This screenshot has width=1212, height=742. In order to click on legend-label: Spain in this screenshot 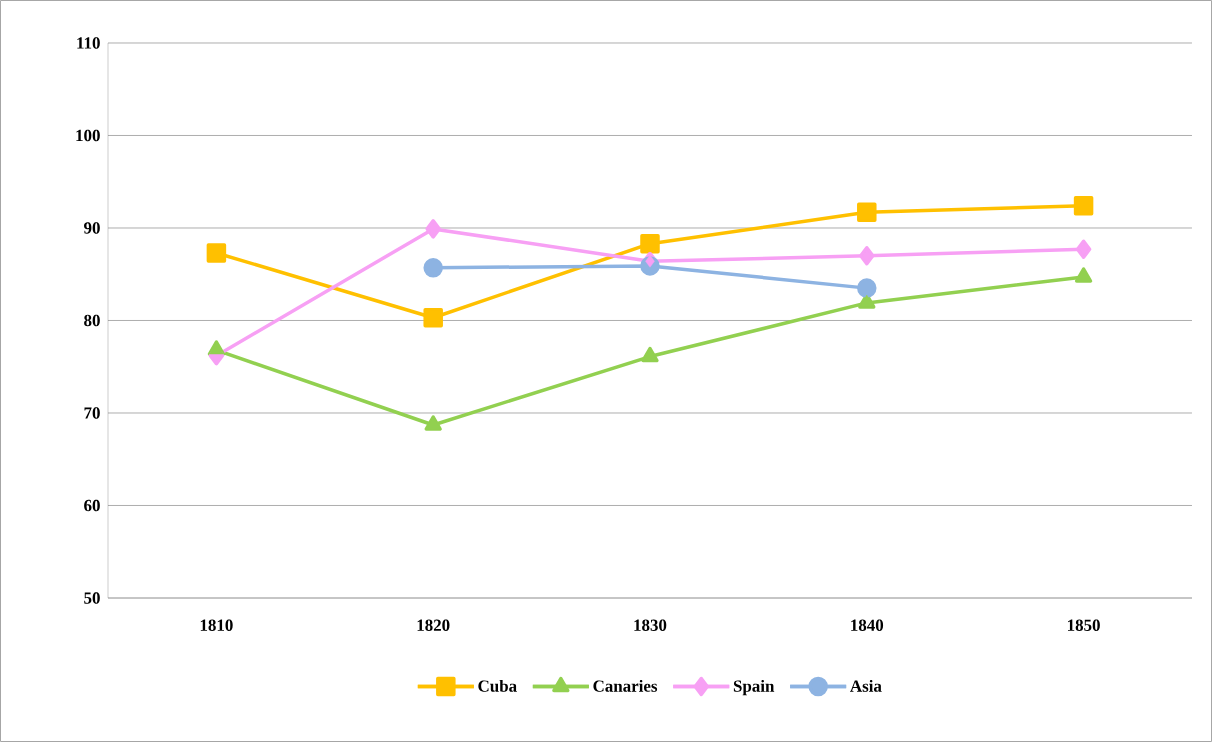, I will do `click(754, 687)`.